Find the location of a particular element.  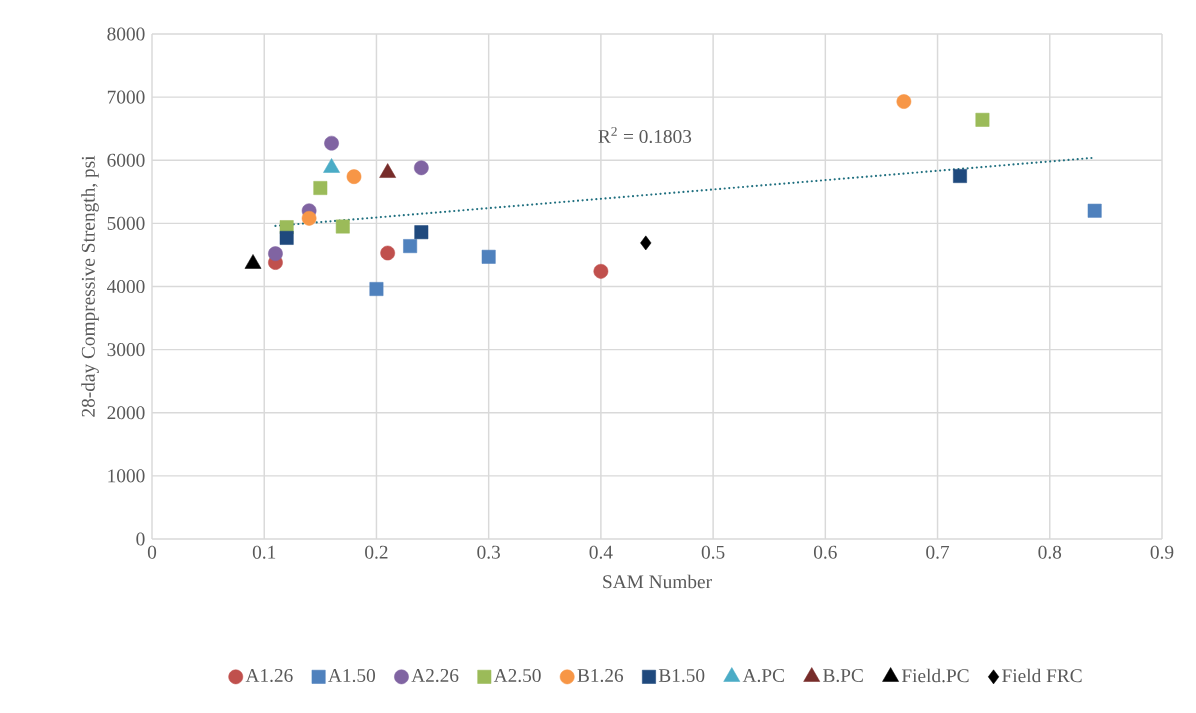

x-tick-label: 0.9 is located at coordinates (1162, 552).